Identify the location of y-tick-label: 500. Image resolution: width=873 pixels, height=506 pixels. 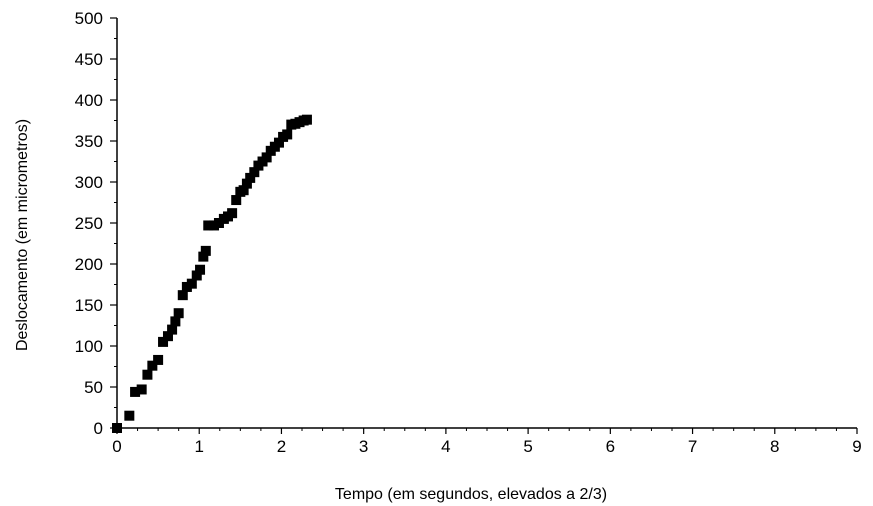
(89, 18).